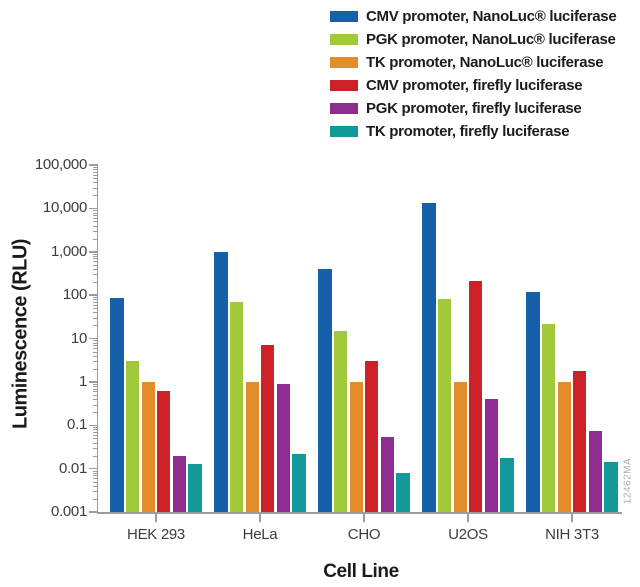 This screenshot has width=640, height=587. What do you see at coordinates (283, 447) in the screenshot?
I see `bar-hela-series5` at bounding box center [283, 447].